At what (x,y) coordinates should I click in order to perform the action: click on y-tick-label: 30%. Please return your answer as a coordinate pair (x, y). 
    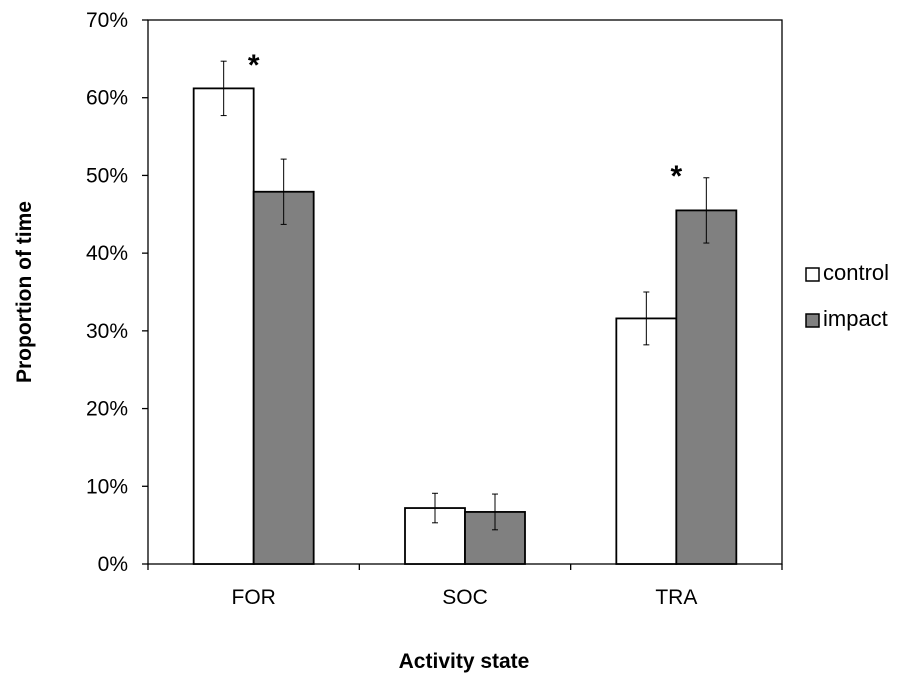
    Looking at the image, I should click on (107, 331).